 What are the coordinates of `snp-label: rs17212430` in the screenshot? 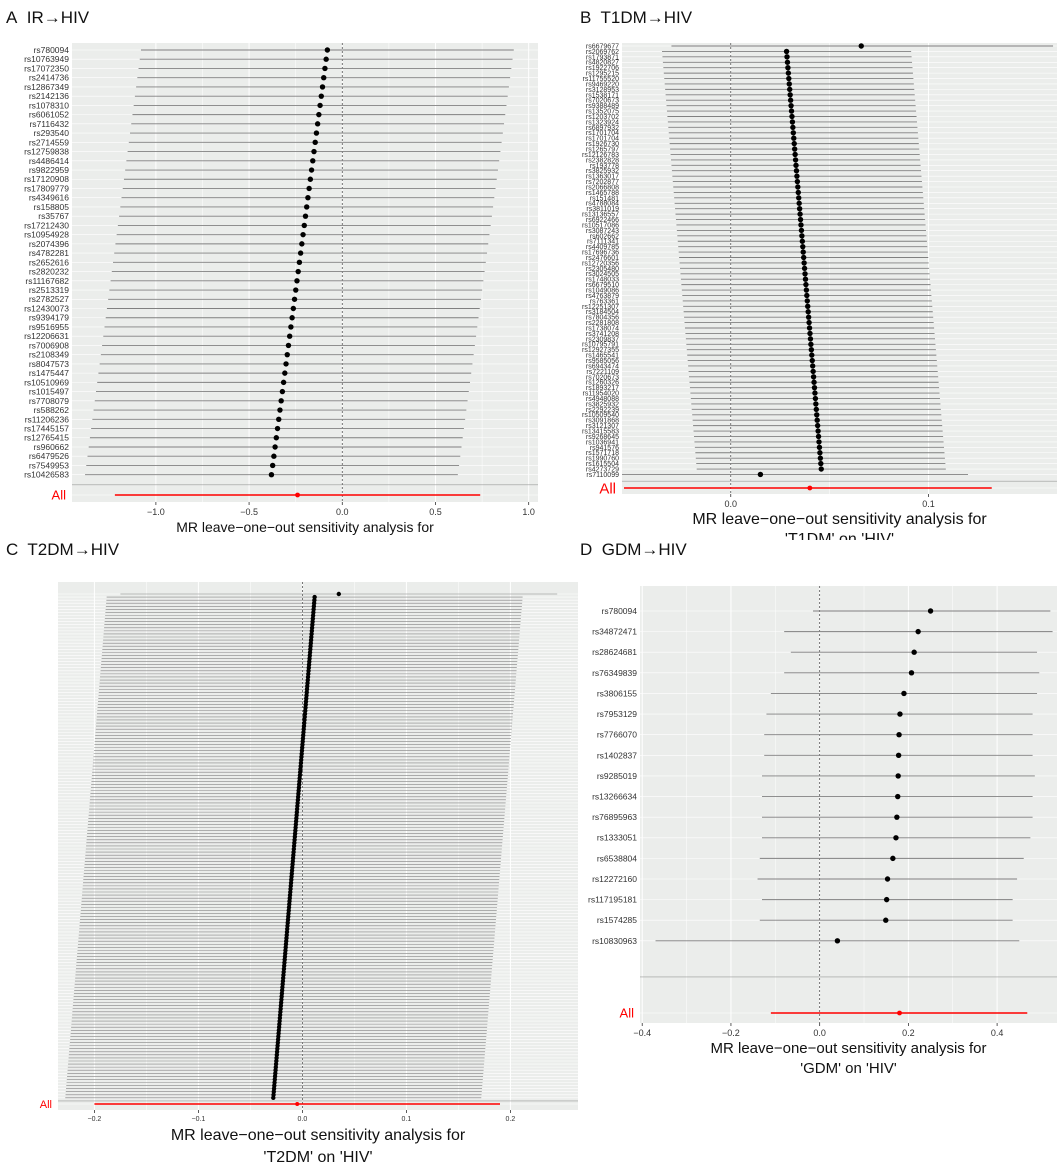 It's located at (46, 225).